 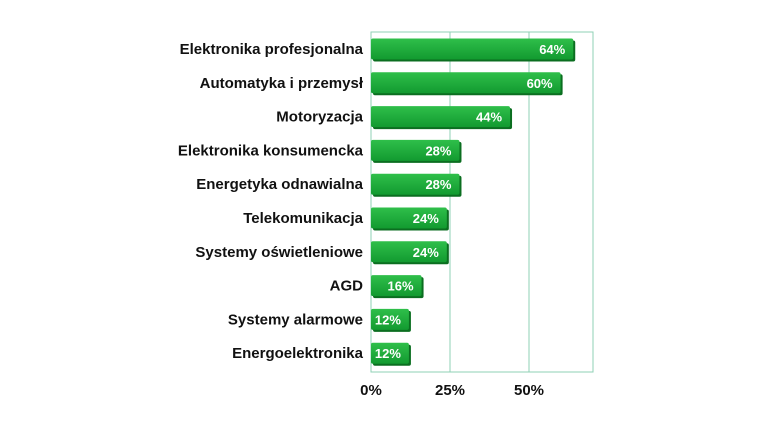 I want to click on x-tick-layer: 0% 25% 50%, so click(x=452, y=390).